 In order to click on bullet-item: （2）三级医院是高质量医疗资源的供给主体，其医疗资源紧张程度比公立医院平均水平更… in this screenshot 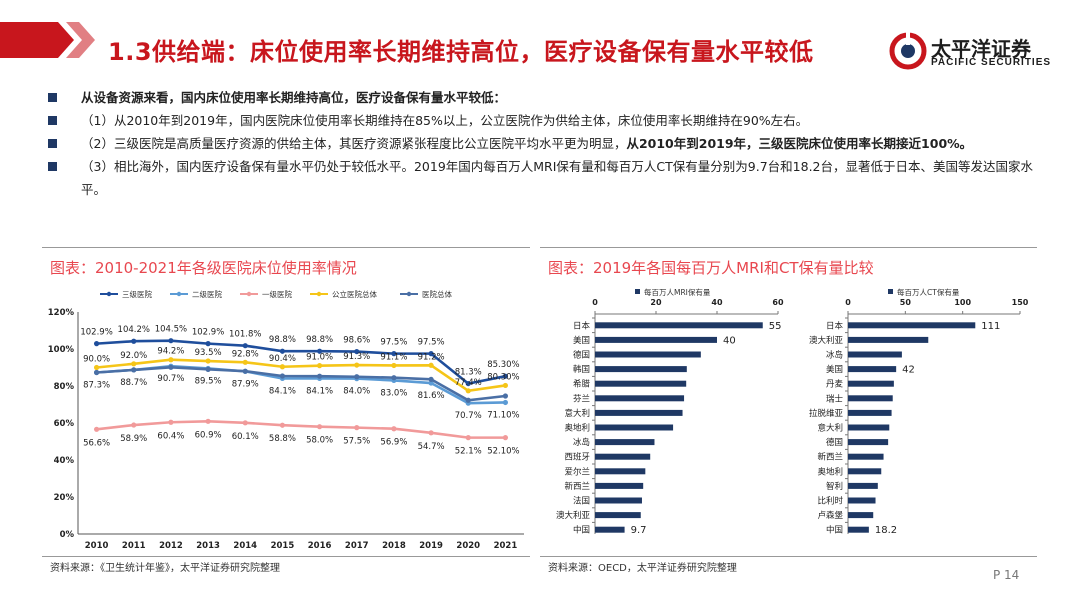, I will do `click(543, 143)`.